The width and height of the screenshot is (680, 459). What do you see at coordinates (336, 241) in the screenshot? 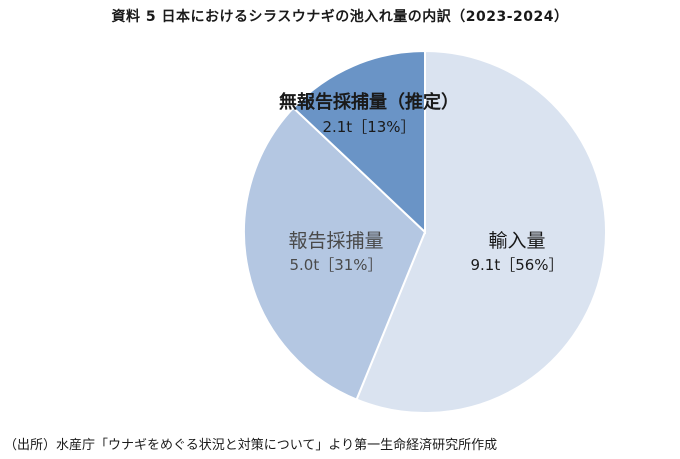
I see `slice-name-reported: 報告採捕量` at bounding box center [336, 241].